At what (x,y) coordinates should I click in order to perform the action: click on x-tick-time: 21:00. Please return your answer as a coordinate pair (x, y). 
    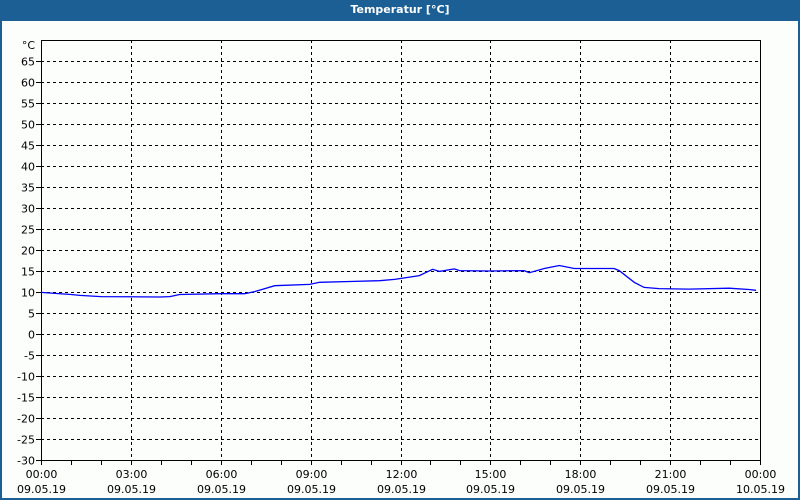
    Looking at the image, I should click on (671, 474).